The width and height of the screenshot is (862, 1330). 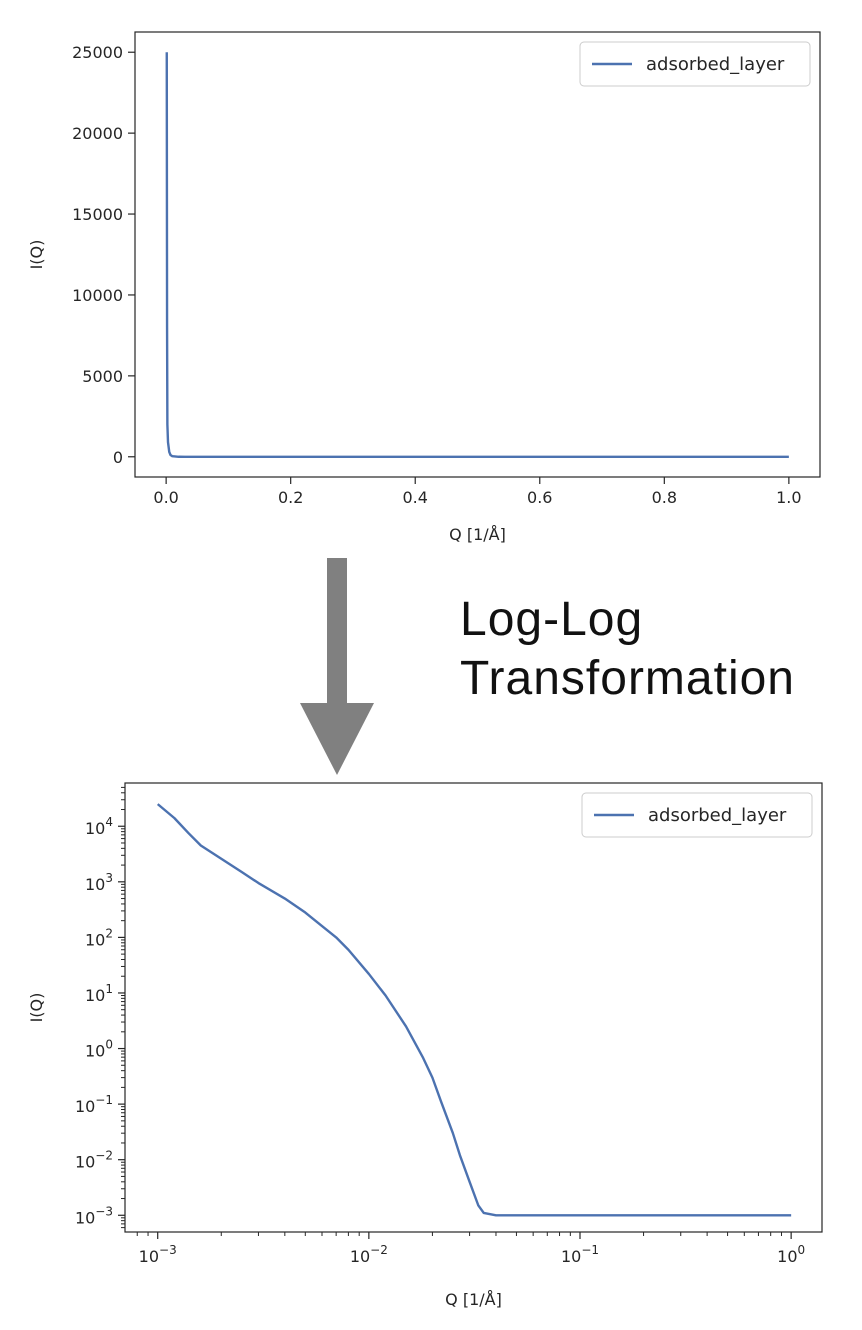 What do you see at coordinates (788, 497) in the screenshot?
I see `x-tick-label: 1.0` at bounding box center [788, 497].